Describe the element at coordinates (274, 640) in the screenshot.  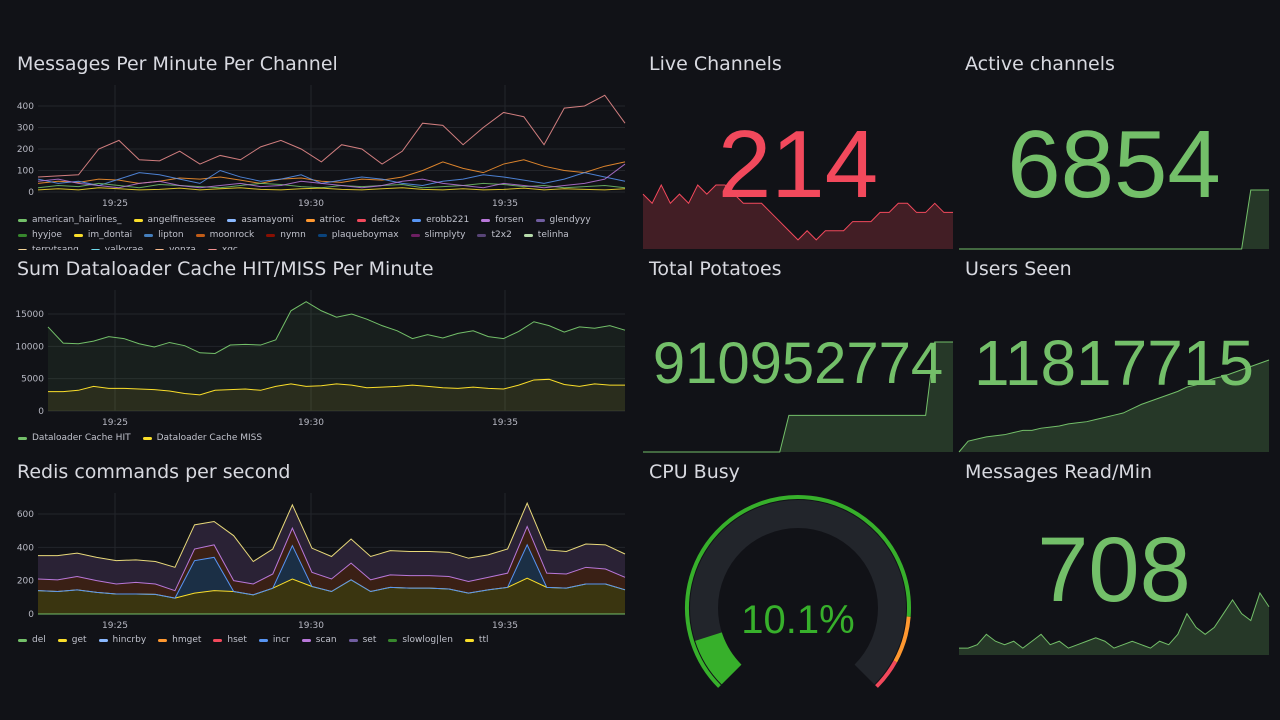
I see `legend-item: incr` at that location.